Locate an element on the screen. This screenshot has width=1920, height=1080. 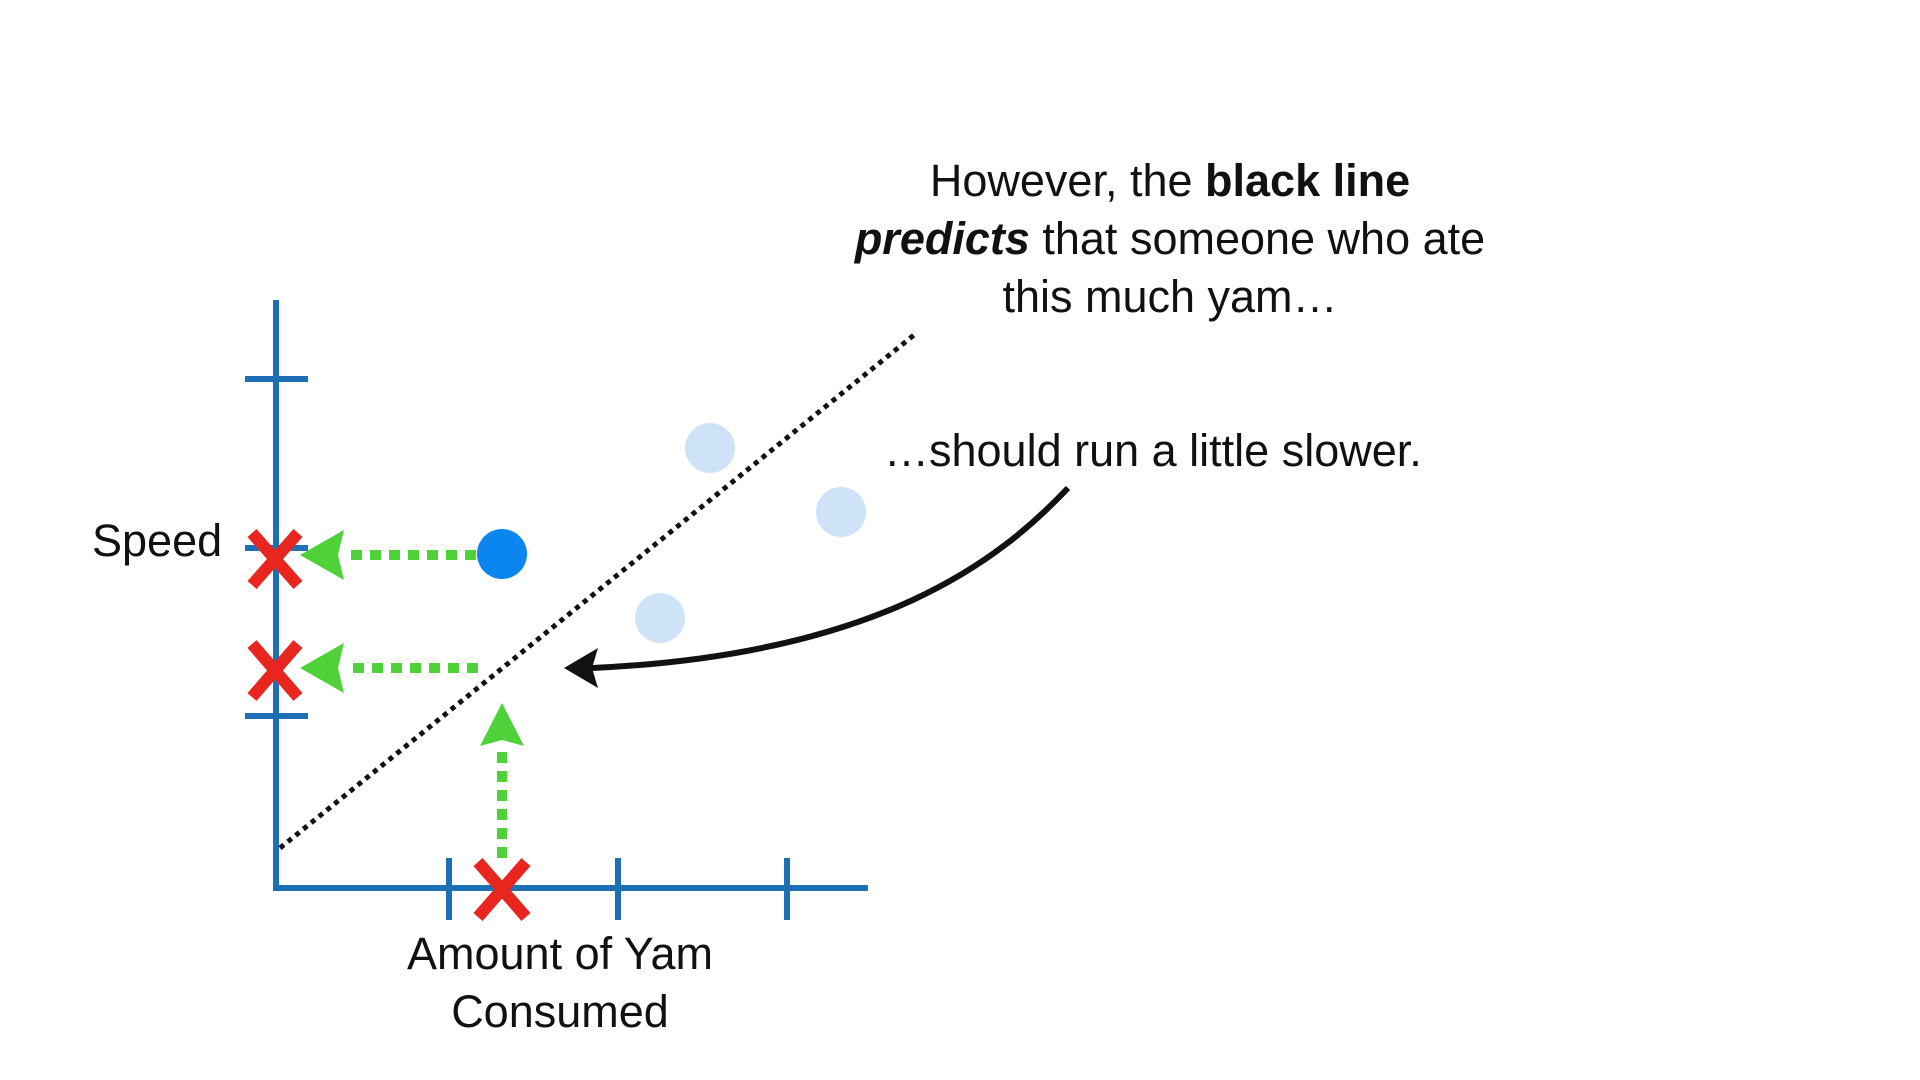
x-axis-label-line-2: Consumed is located at coordinates (560, 1011).